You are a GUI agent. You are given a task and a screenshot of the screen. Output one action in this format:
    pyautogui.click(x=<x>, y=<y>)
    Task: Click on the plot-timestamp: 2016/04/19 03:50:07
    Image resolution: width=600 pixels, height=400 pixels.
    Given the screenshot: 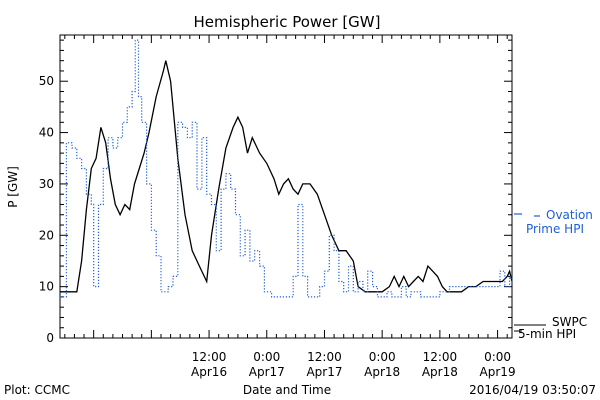 What is the action you would take?
    pyautogui.click(x=532, y=390)
    